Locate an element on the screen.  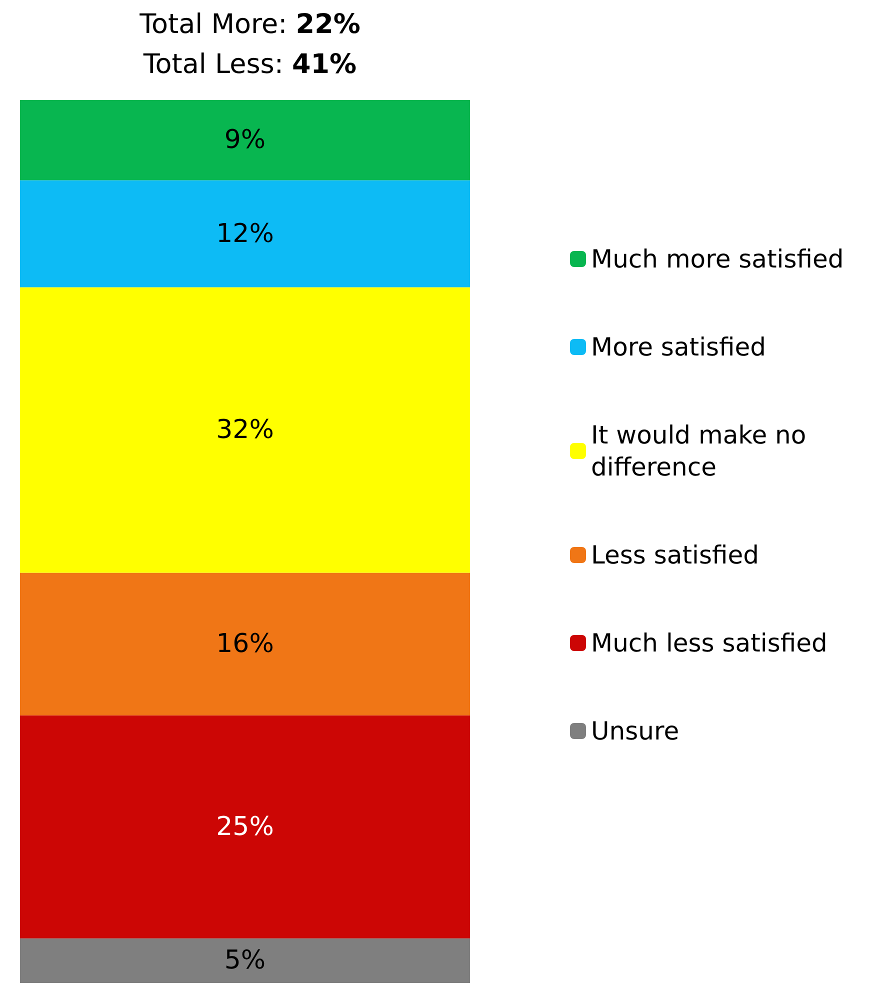
chart-title: Total More: 22% is located at coordinates (249, 24).